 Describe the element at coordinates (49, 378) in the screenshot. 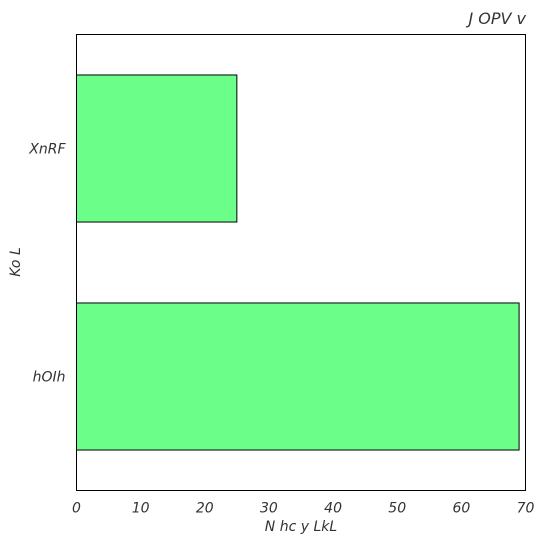

I see `y-tick-label: hOIh` at that location.